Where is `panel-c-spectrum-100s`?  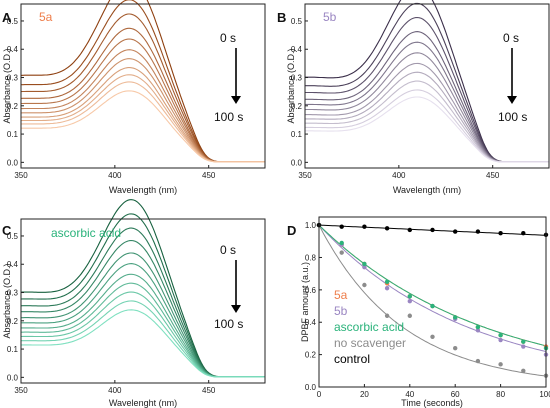 panel-c-spectrum-100s is located at coordinates (142, 343).